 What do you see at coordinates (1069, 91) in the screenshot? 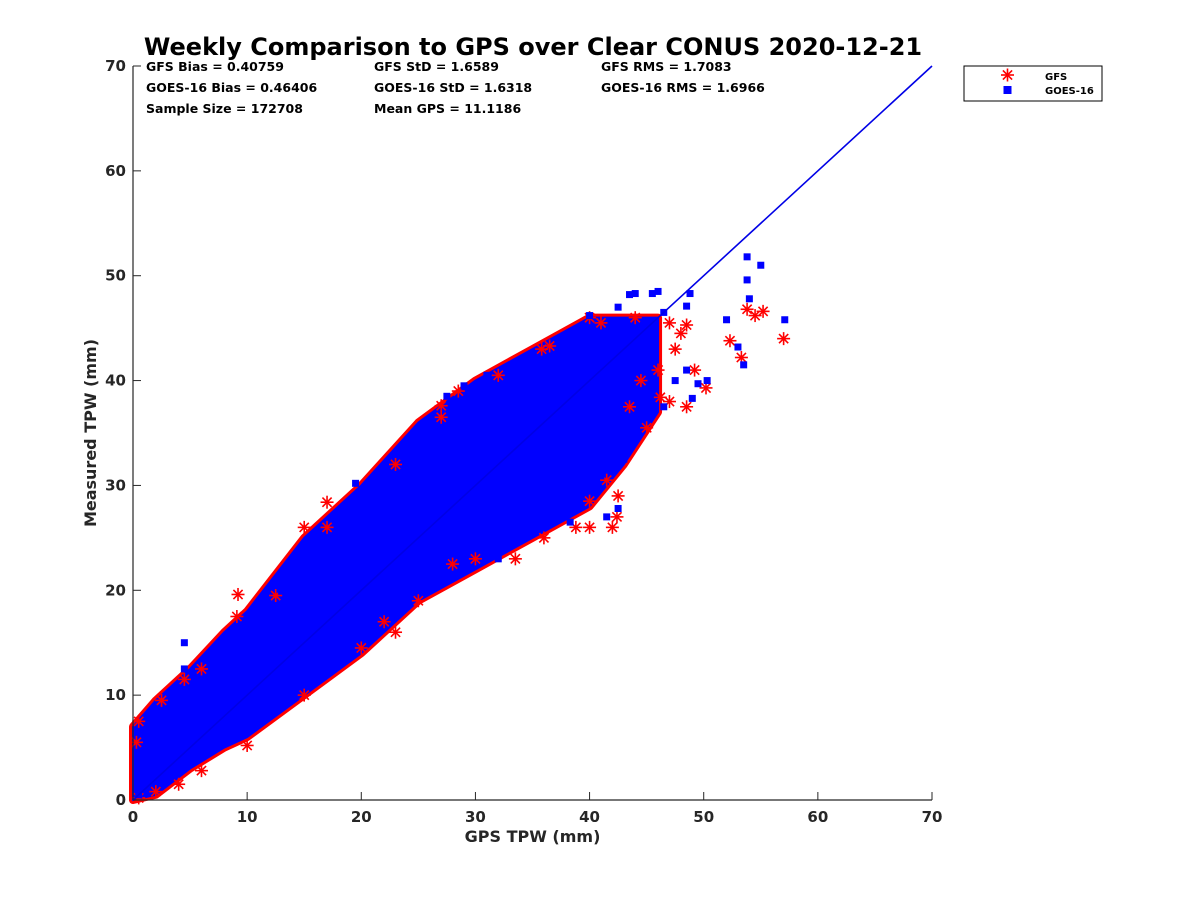
I see `legend-goes16-label: GOES-16` at bounding box center [1069, 91].